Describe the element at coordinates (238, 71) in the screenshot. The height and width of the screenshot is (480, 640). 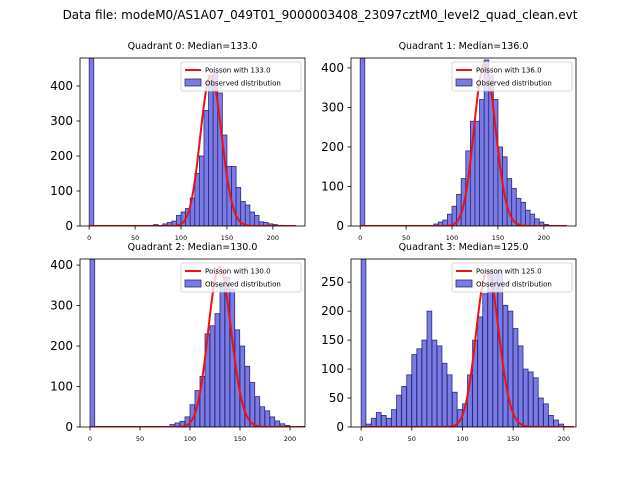
I see `legend-label-poisson: Poisson with 133.0` at that location.